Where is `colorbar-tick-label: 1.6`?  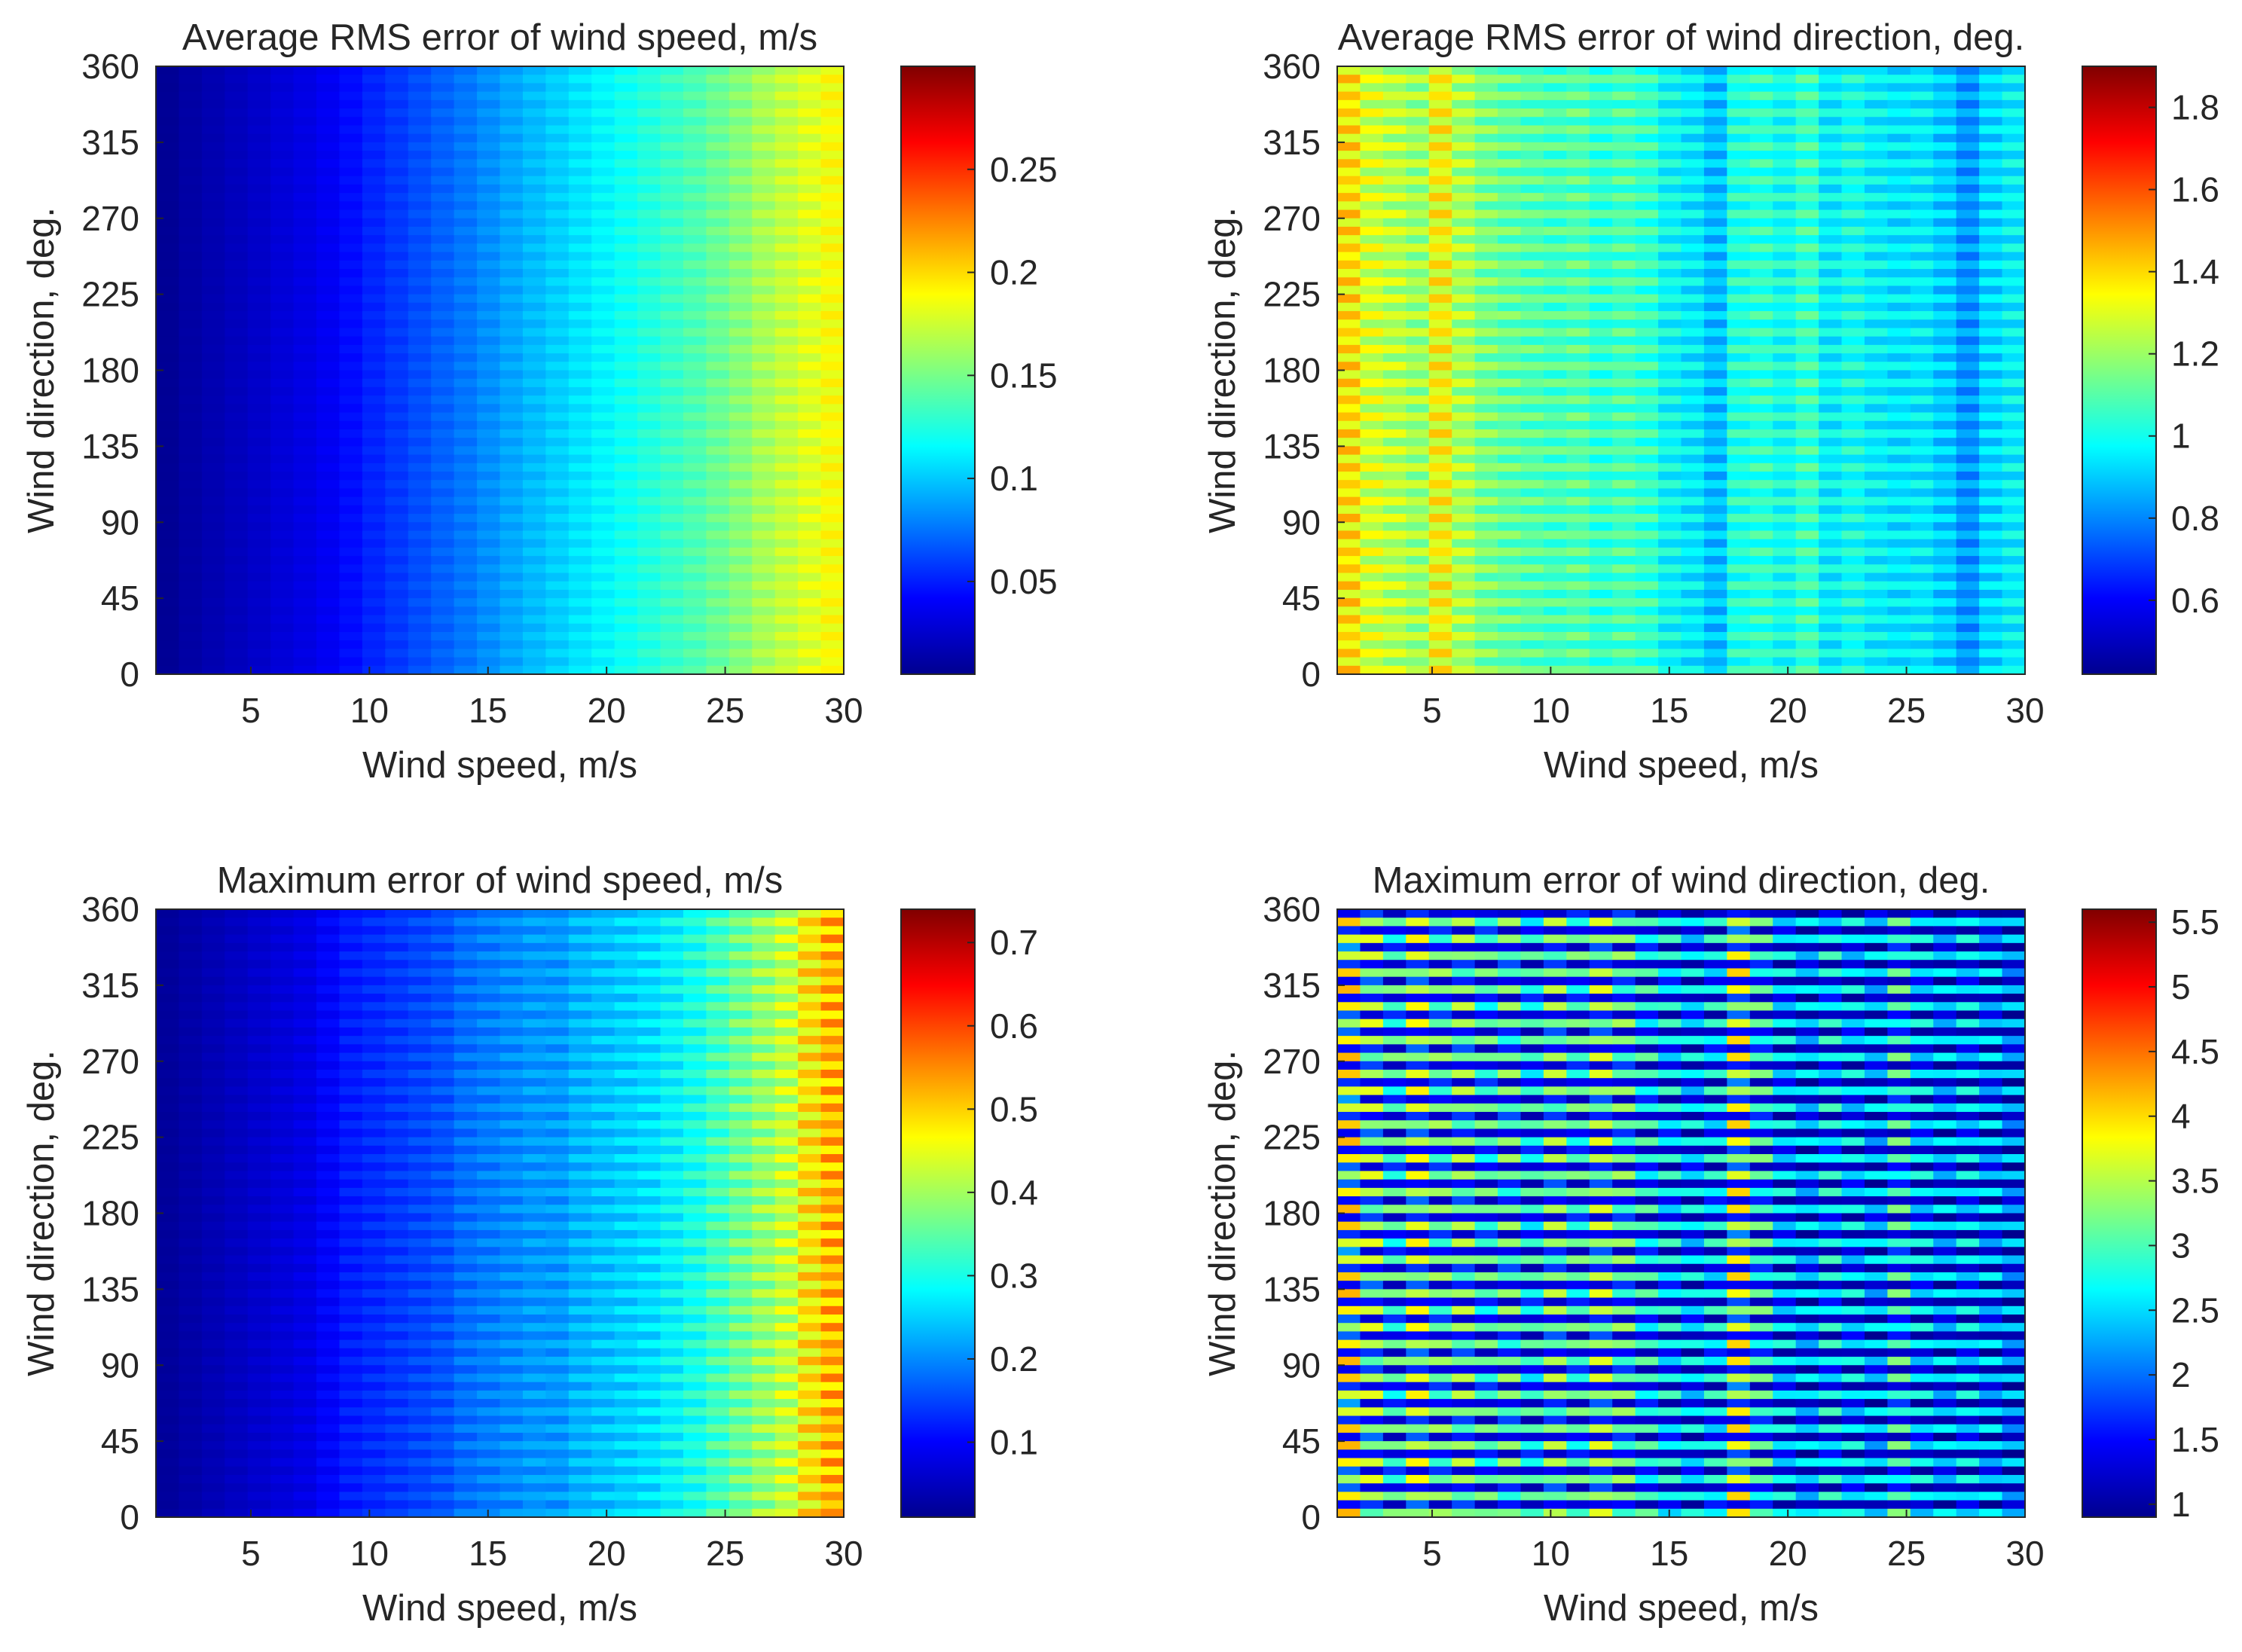
colorbar-tick-label: 1.6 is located at coordinates (2195, 189).